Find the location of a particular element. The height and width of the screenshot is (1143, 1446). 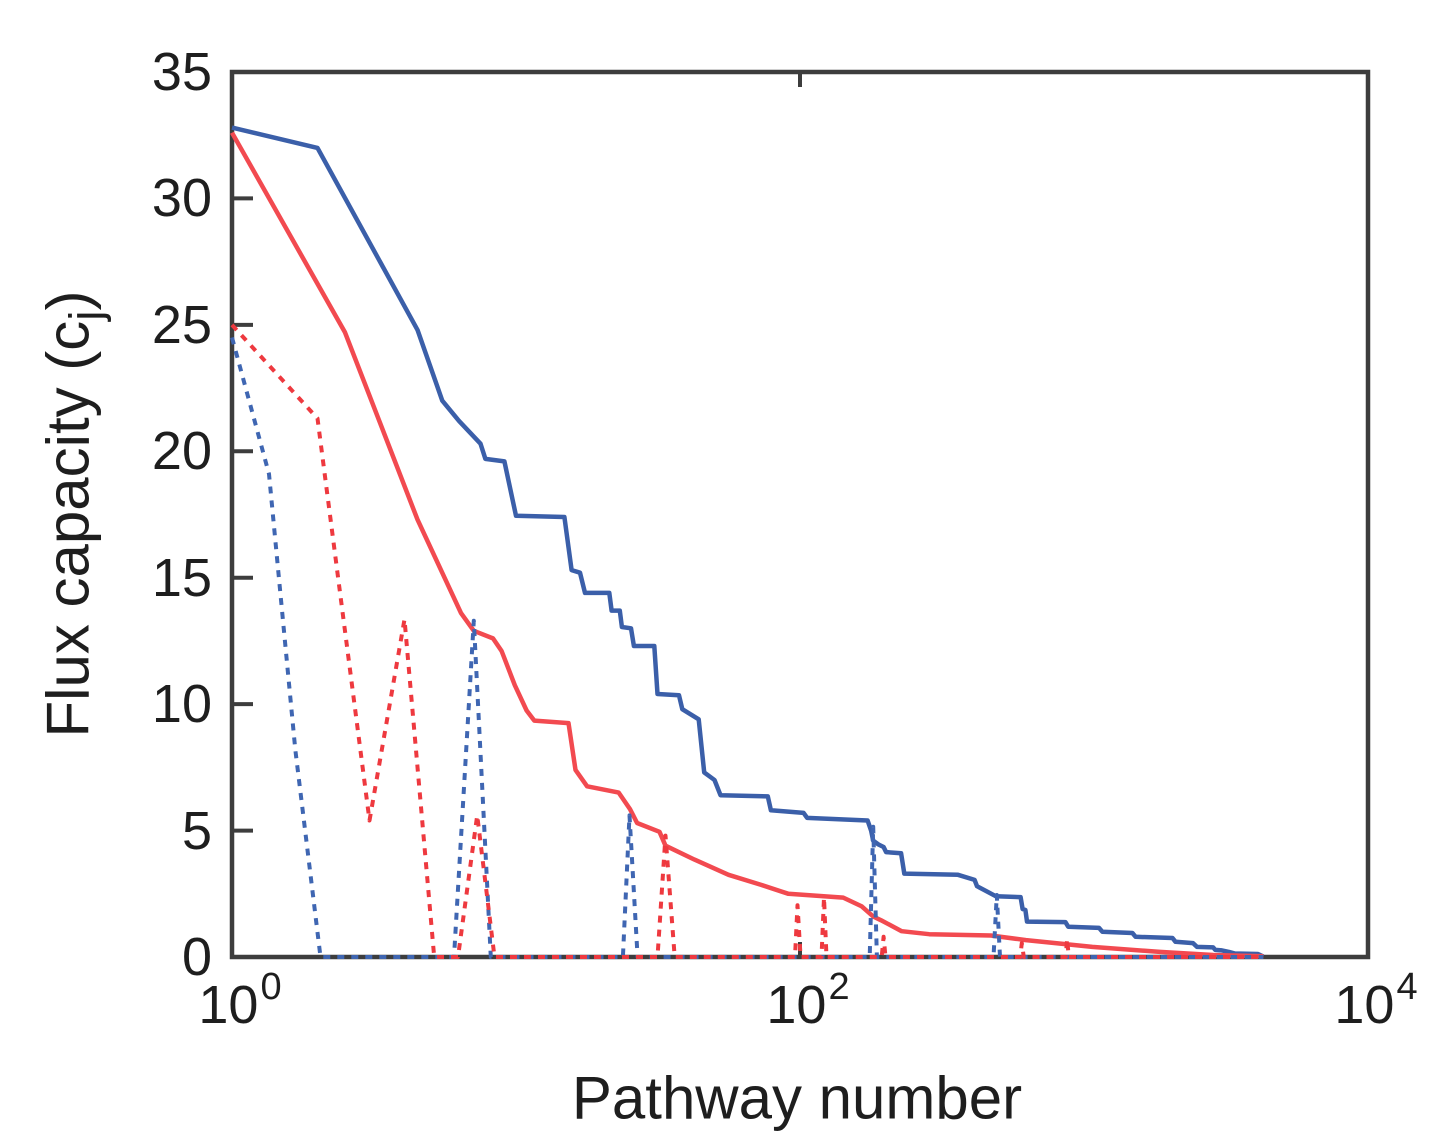

y-axis-title-main: Flux capacity (c is located at coordinates (68, 529).